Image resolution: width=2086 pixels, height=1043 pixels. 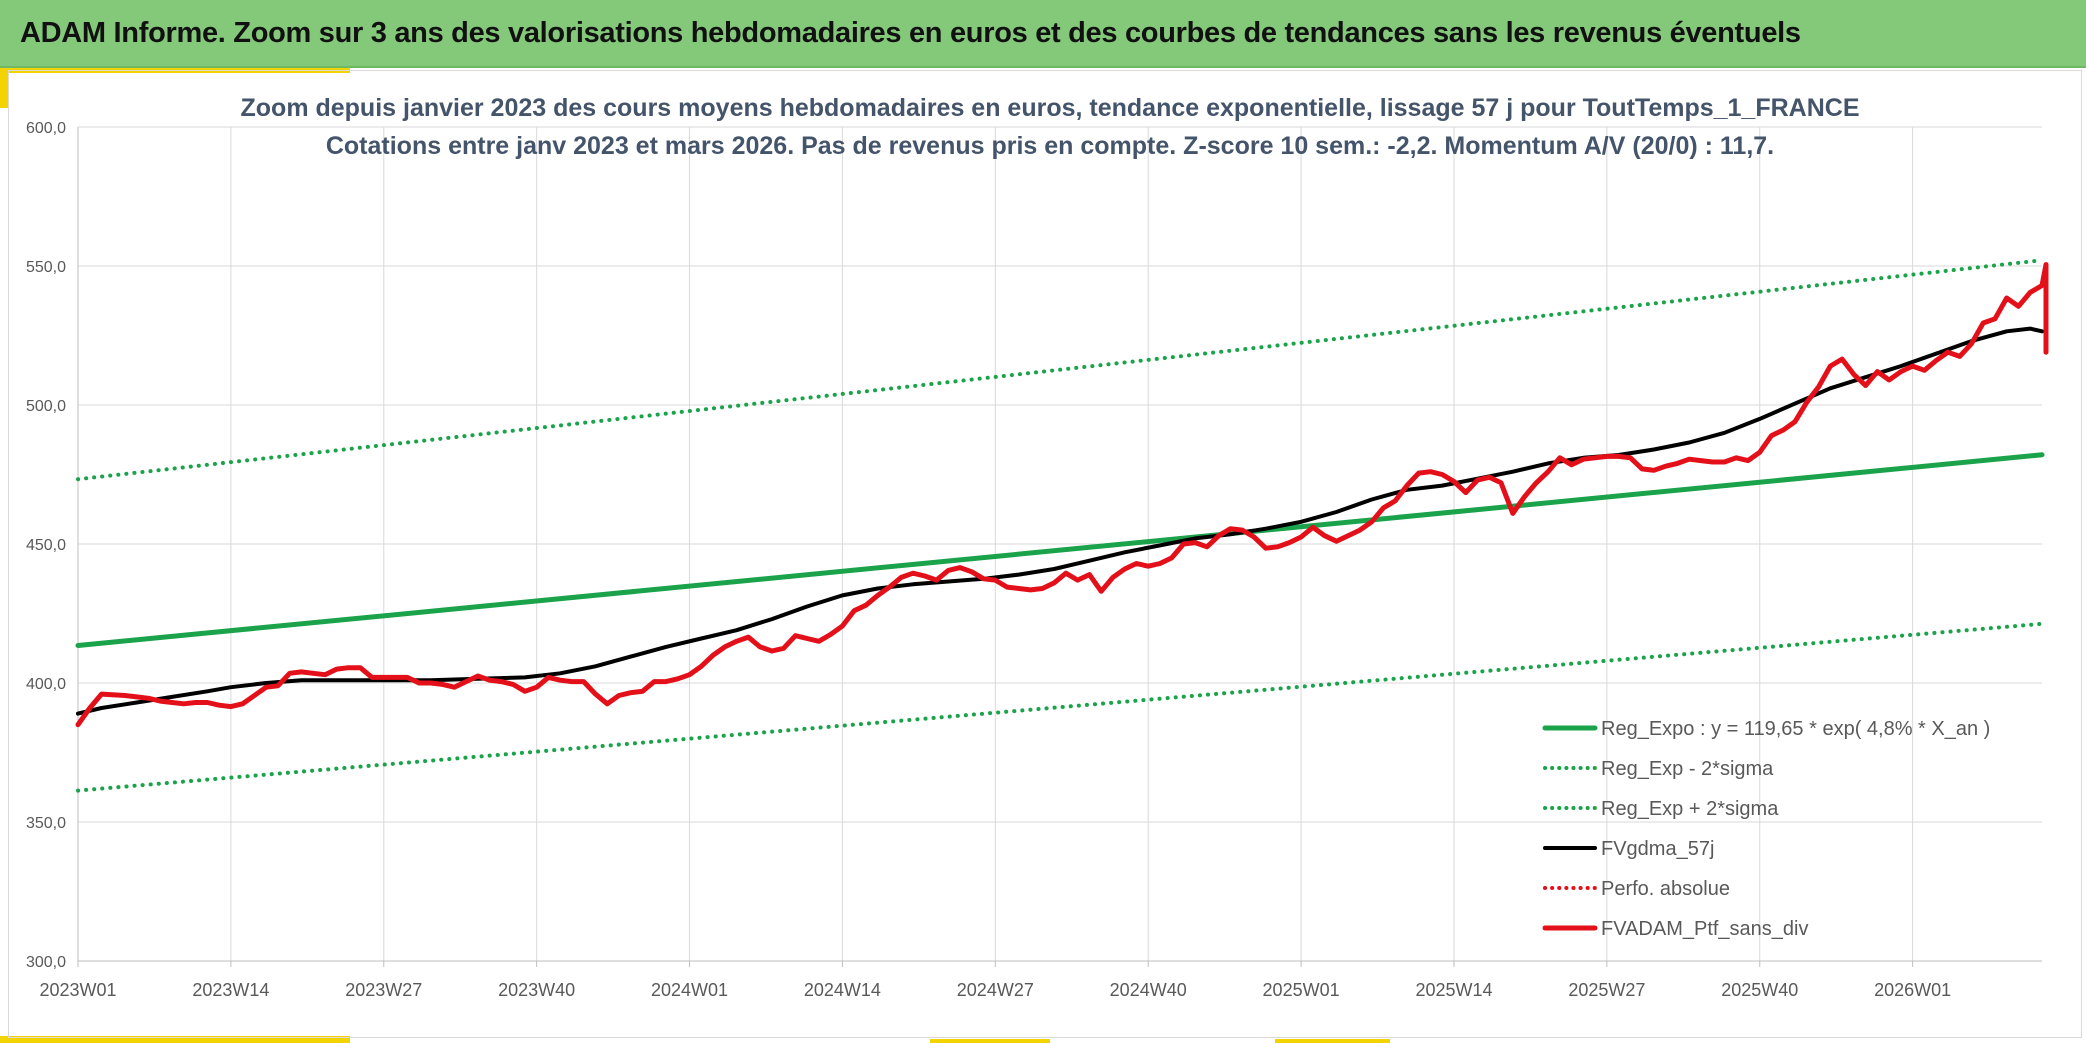 What do you see at coordinates (1690, 809) in the screenshot?
I see `legend-label-2: Reg_Exp + 2*sigma` at bounding box center [1690, 809].